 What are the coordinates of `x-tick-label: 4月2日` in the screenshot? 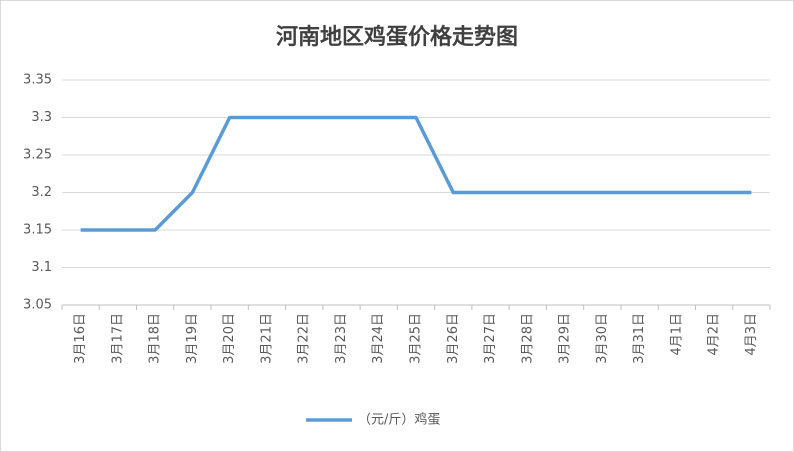 It's located at (714, 334).